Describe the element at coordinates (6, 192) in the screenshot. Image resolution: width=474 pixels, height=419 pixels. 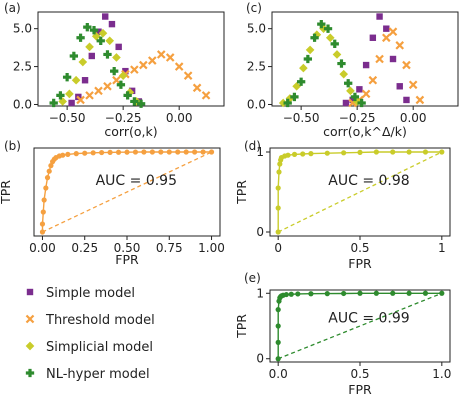
I see `y-axis-label: TPR` at that location.